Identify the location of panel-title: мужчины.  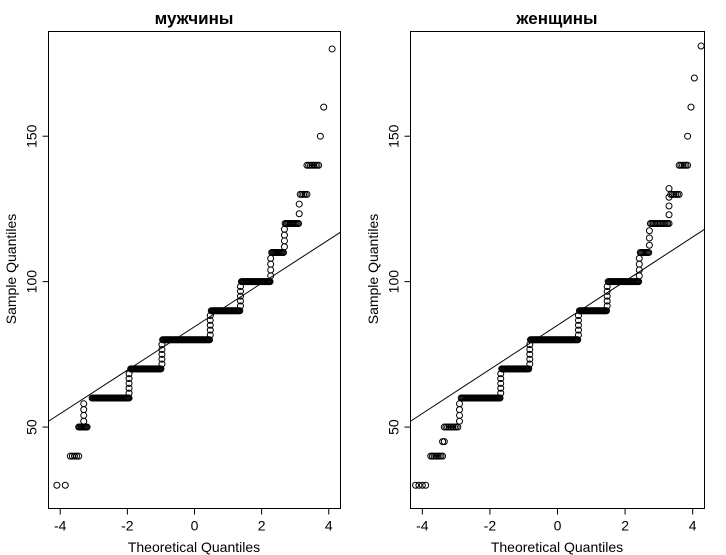
(194, 18).